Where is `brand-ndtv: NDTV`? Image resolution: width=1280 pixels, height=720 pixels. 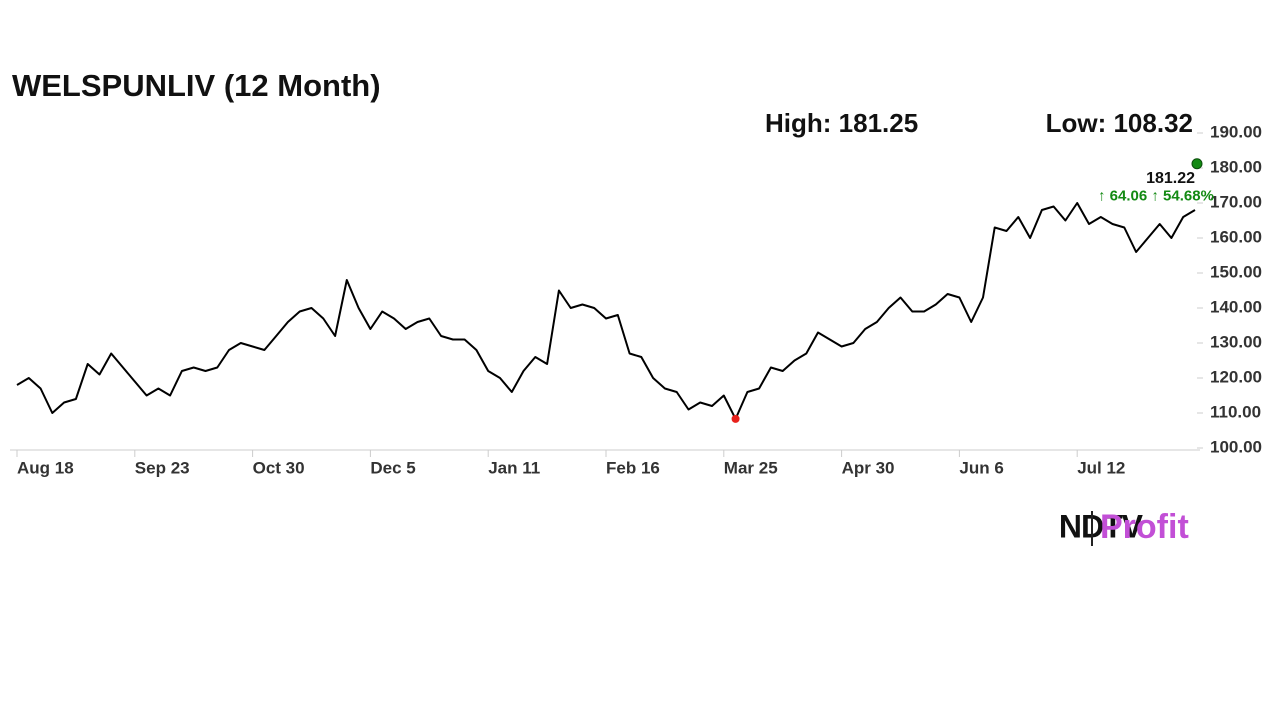 brand-ndtv: NDTV is located at coordinates (1101, 526).